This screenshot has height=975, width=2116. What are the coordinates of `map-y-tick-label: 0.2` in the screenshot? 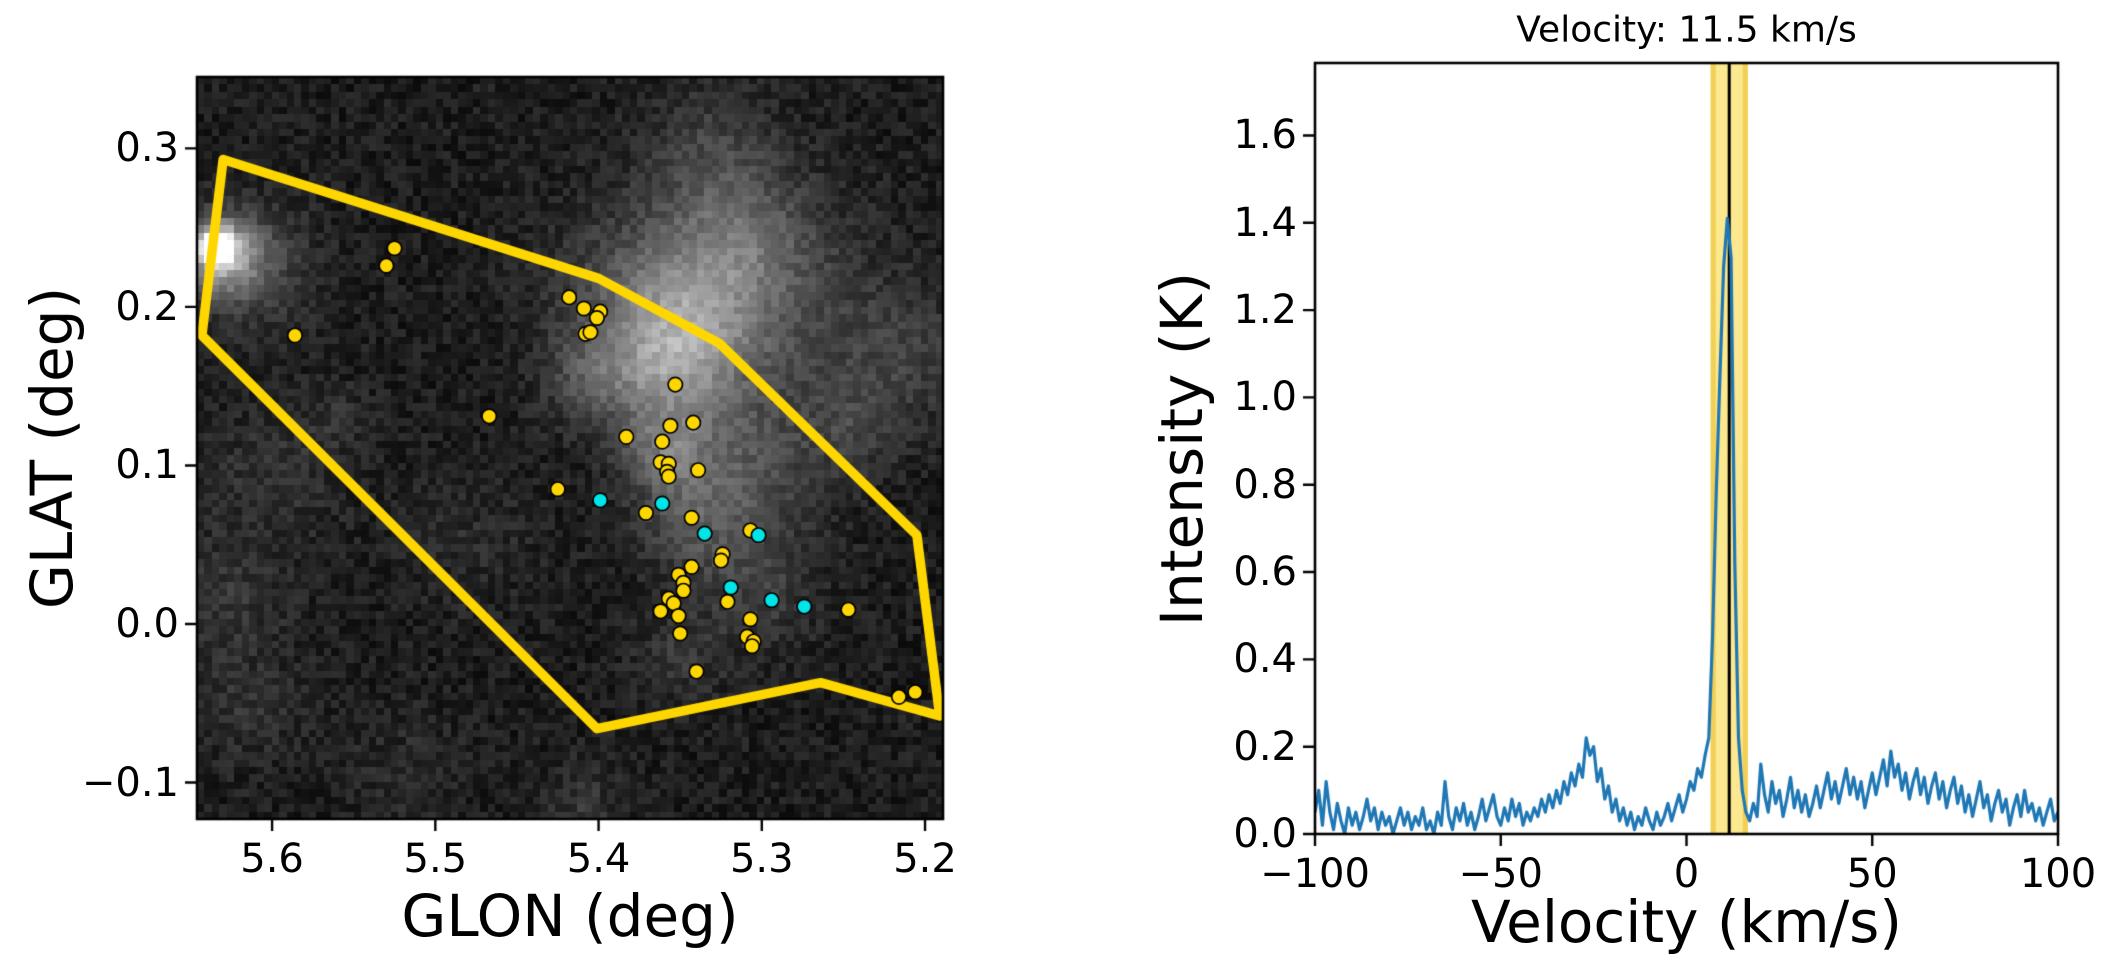 It's located at (147, 306).